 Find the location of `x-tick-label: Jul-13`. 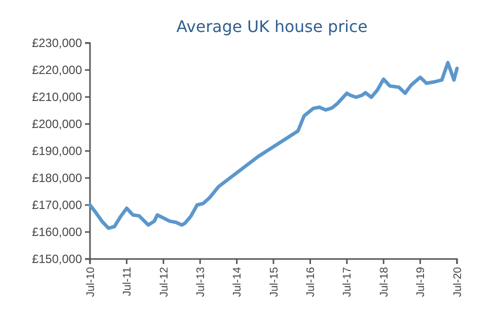

x-tick-label: Jul-13 is located at coordinates (200, 282).